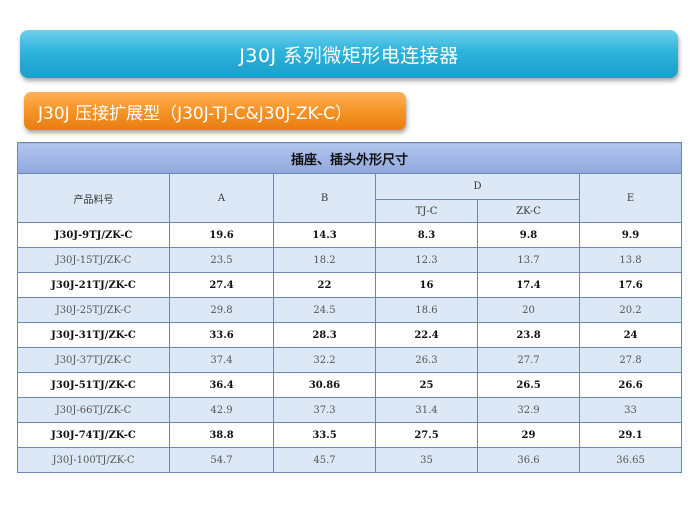 Image resolution: width=700 pixels, height=509 pixels. What do you see at coordinates (93, 435) in the screenshot?
I see `cell-part-no: J30J-74TJ/ZK-C` at bounding box center [93, 435].